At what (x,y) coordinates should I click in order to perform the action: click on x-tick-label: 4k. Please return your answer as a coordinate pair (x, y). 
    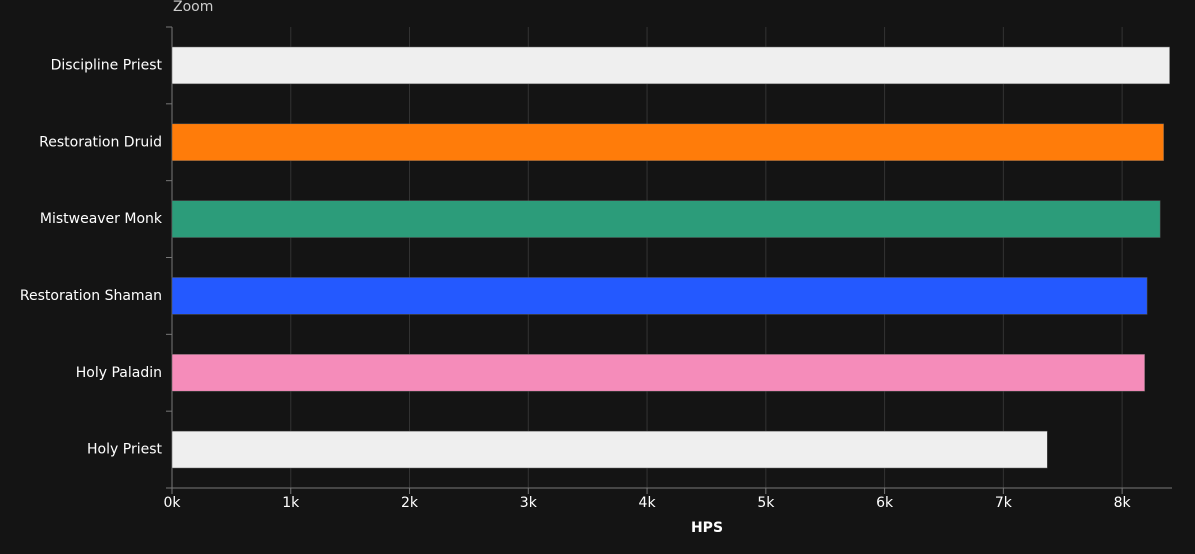
    Looking at the image, I should click on (648, 503).